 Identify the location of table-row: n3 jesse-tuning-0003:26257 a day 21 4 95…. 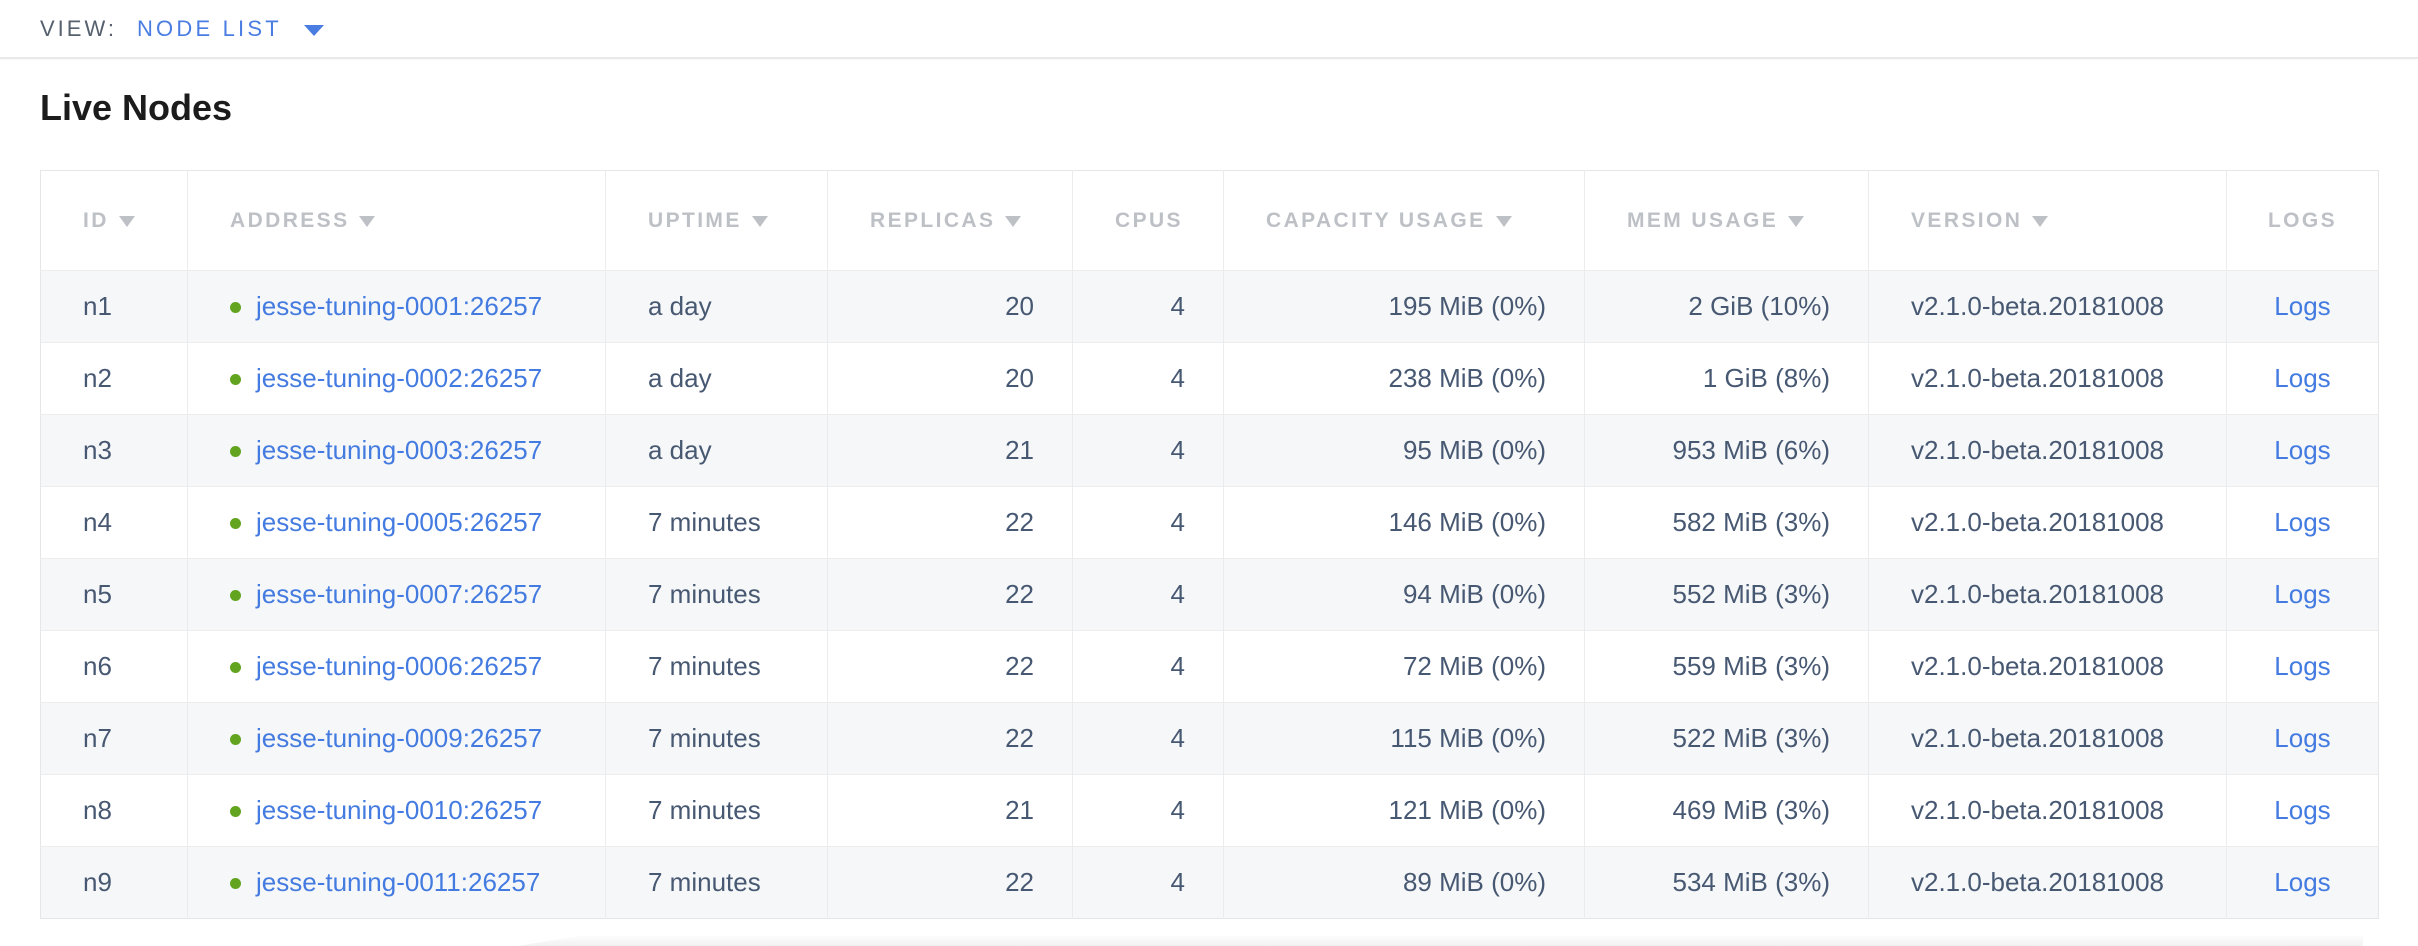
(1209, 450).